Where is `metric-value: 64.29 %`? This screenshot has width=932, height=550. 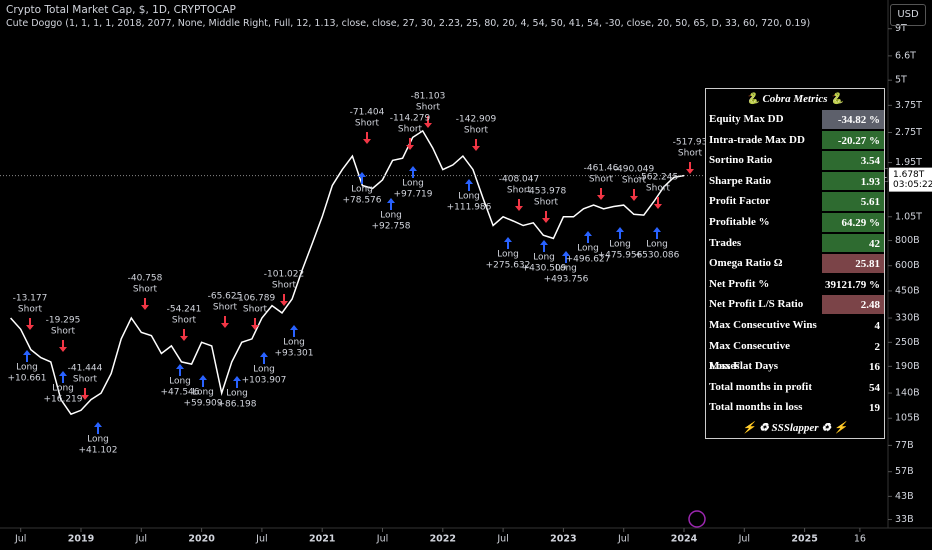 metric-value: 64.29 % is located at coordinates (853, 222).